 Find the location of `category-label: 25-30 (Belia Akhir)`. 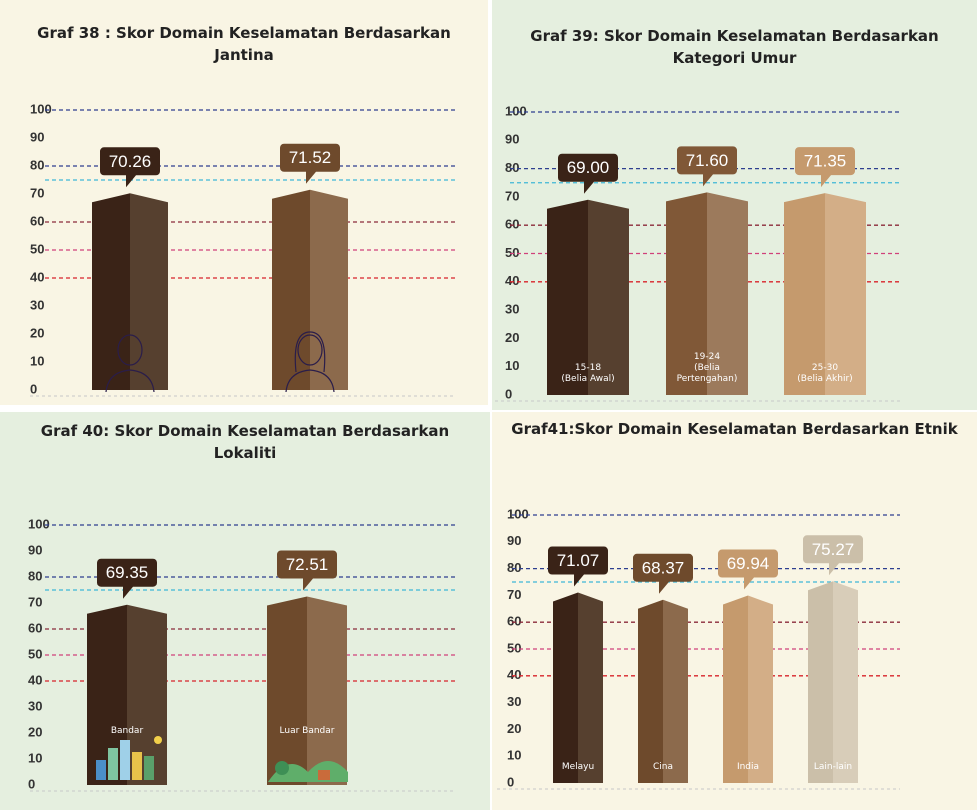

category-label: 25-30 (Belia Akhir) is located at coordinates (825, 373).